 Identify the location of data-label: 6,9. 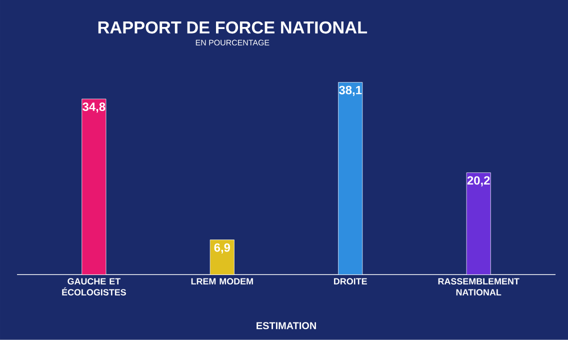
(222, 248).